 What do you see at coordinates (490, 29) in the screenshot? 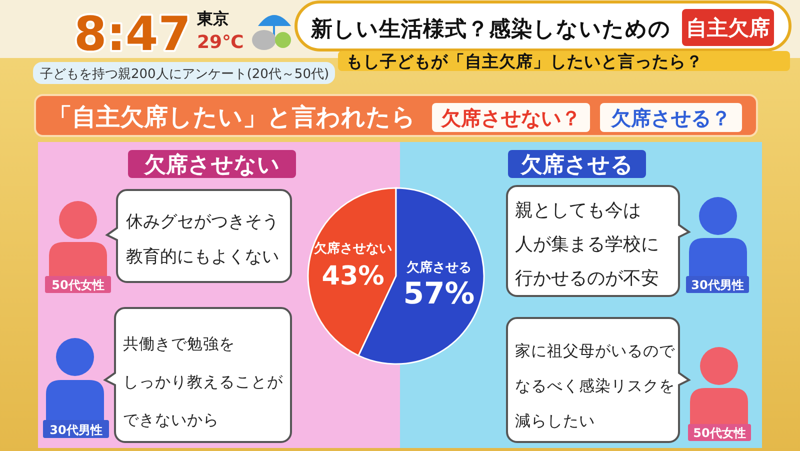
I see `chart-title: 新しい生活様式？感染しないための` at bounding box center [490, 29].